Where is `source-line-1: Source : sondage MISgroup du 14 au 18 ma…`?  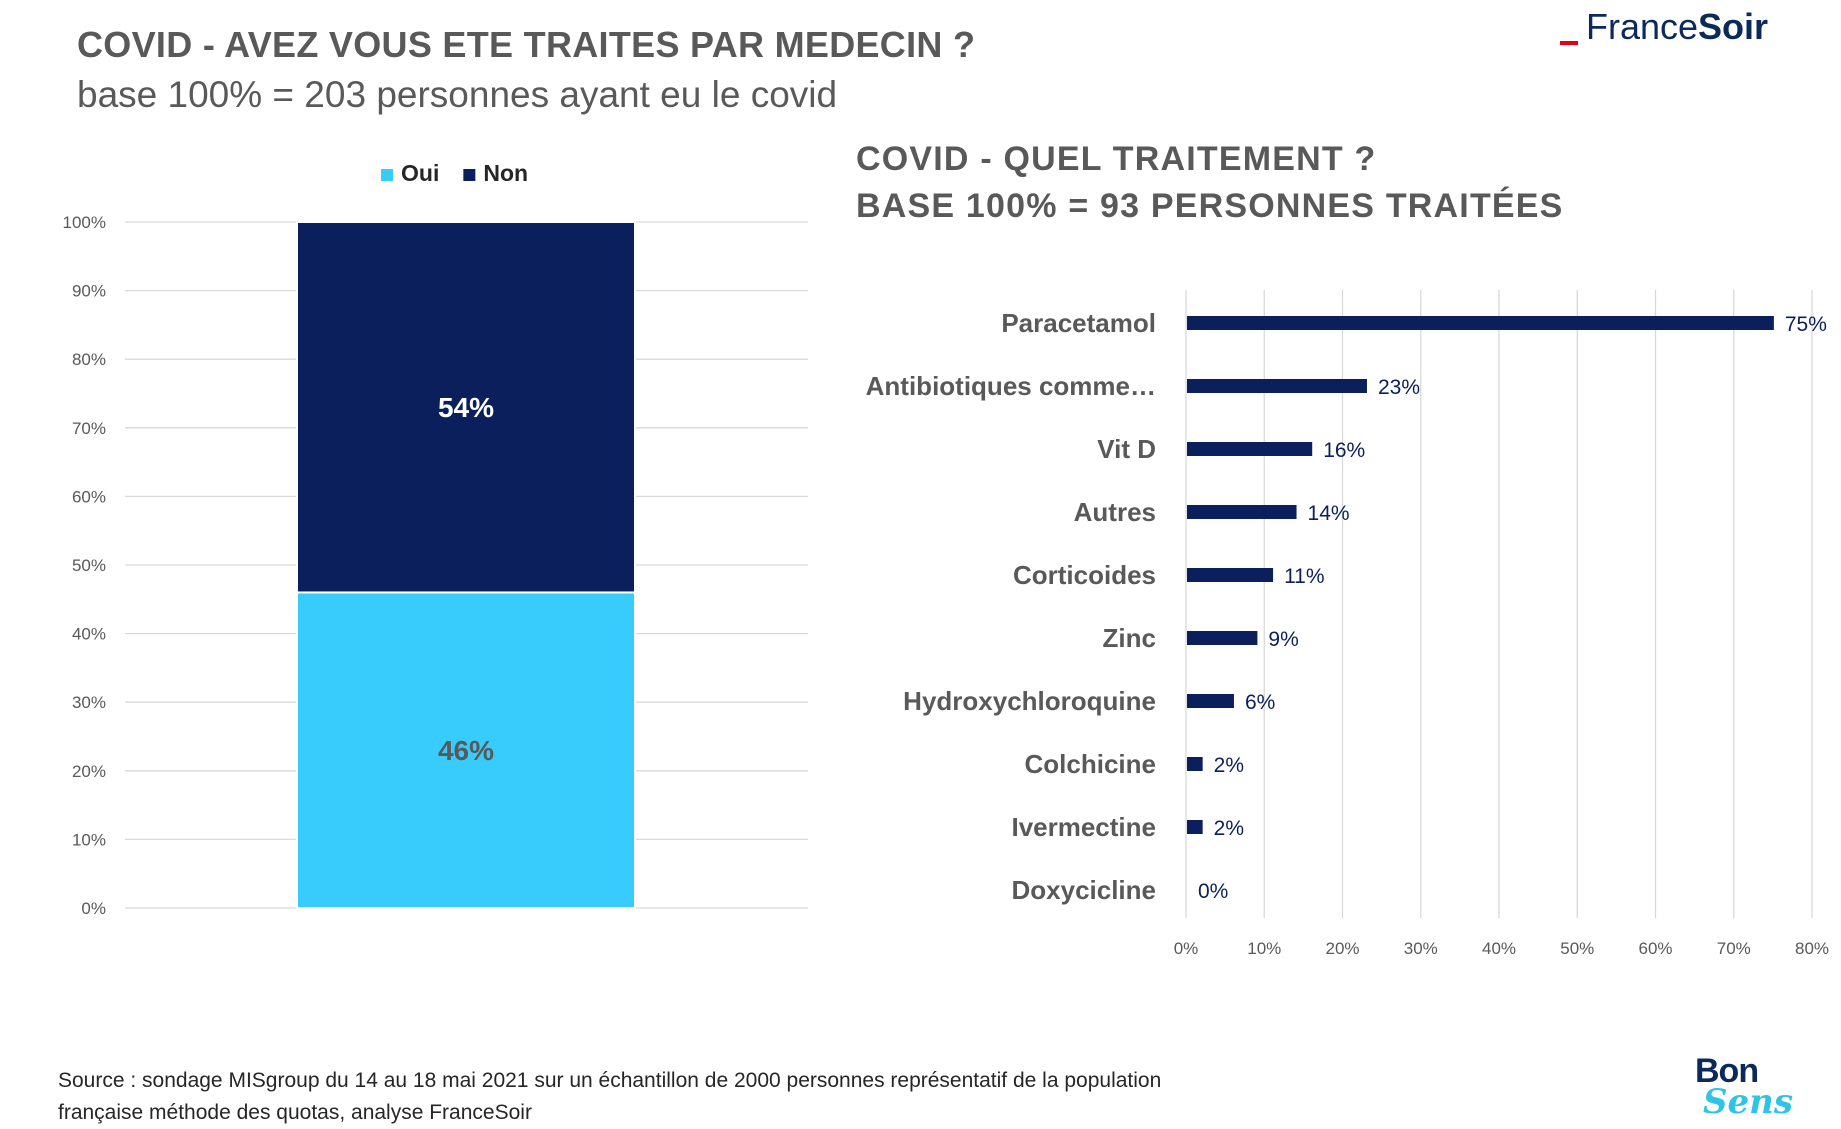 source-line-1: Source : sondage MISgroup du 14 au 18 ma… is located at coordinates (610, 1080).